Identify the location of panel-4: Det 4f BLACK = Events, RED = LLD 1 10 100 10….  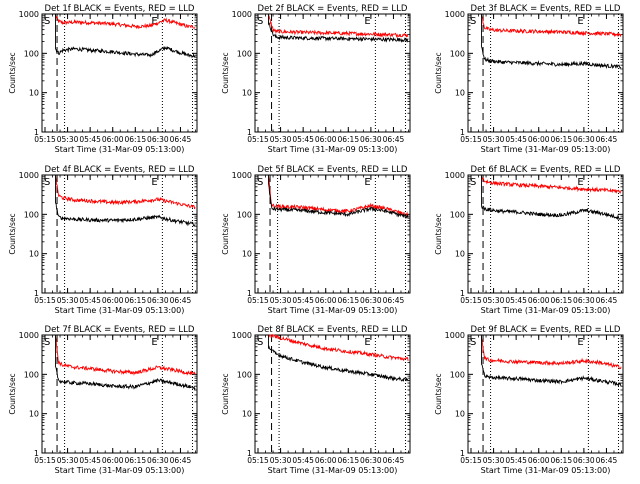
(103, 240).